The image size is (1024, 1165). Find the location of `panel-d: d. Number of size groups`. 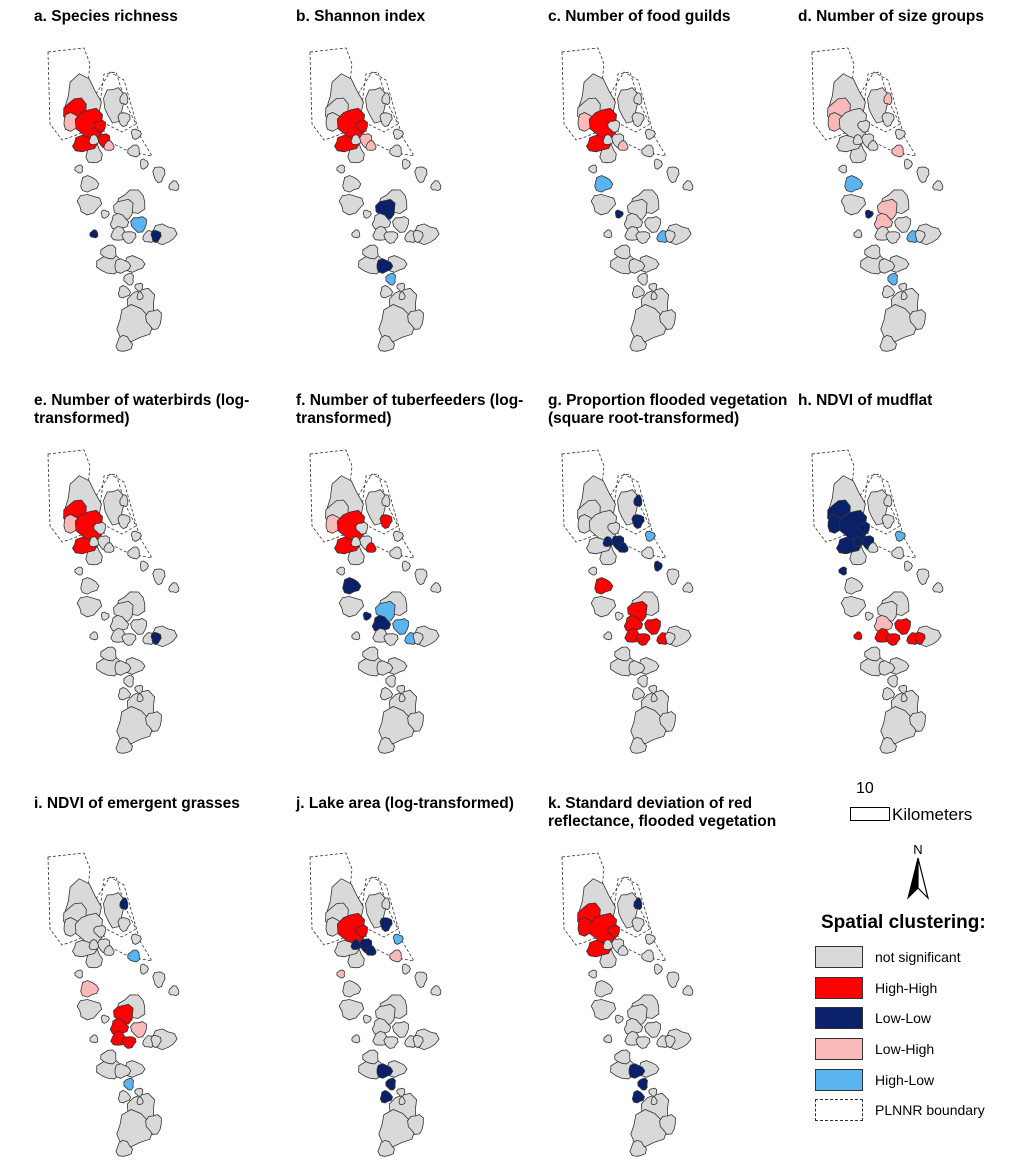

panel-d: d. Number of size groups is located at coordinates (911, 193).